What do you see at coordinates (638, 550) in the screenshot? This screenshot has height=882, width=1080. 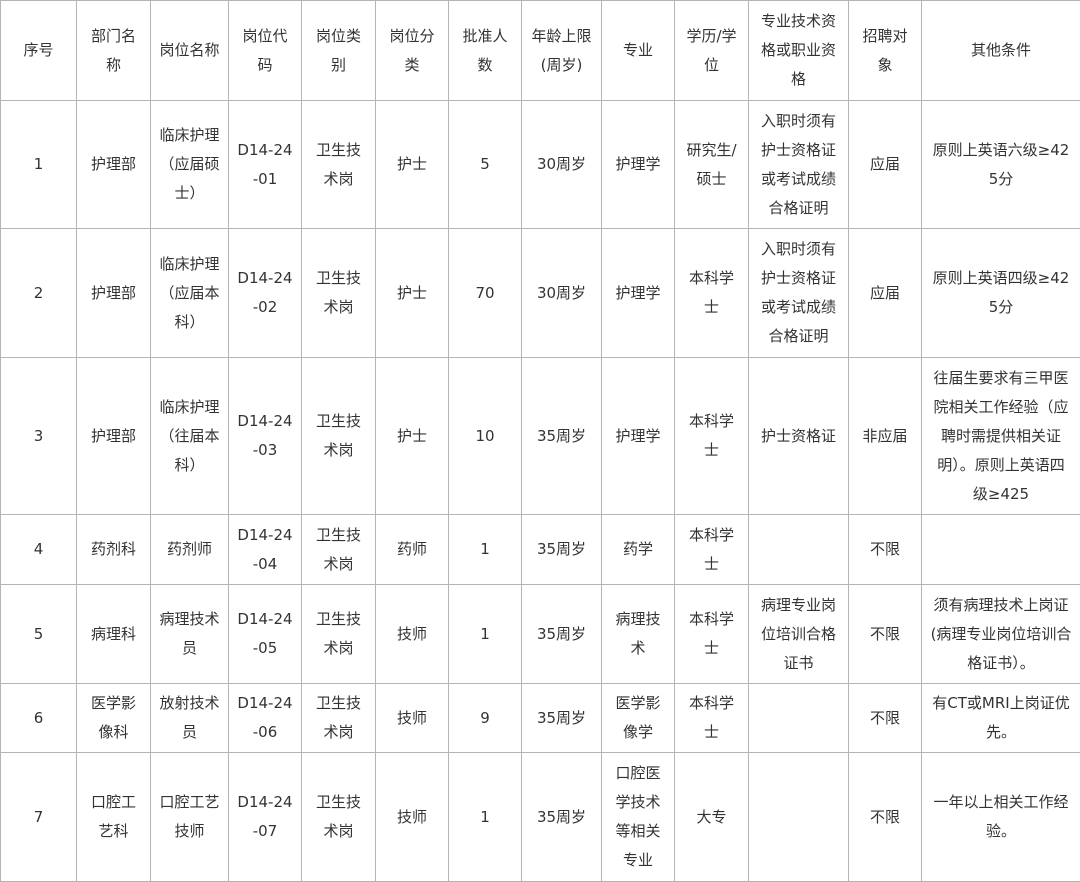 I see `cell-major: 药学` at bounding box center [638, 550].